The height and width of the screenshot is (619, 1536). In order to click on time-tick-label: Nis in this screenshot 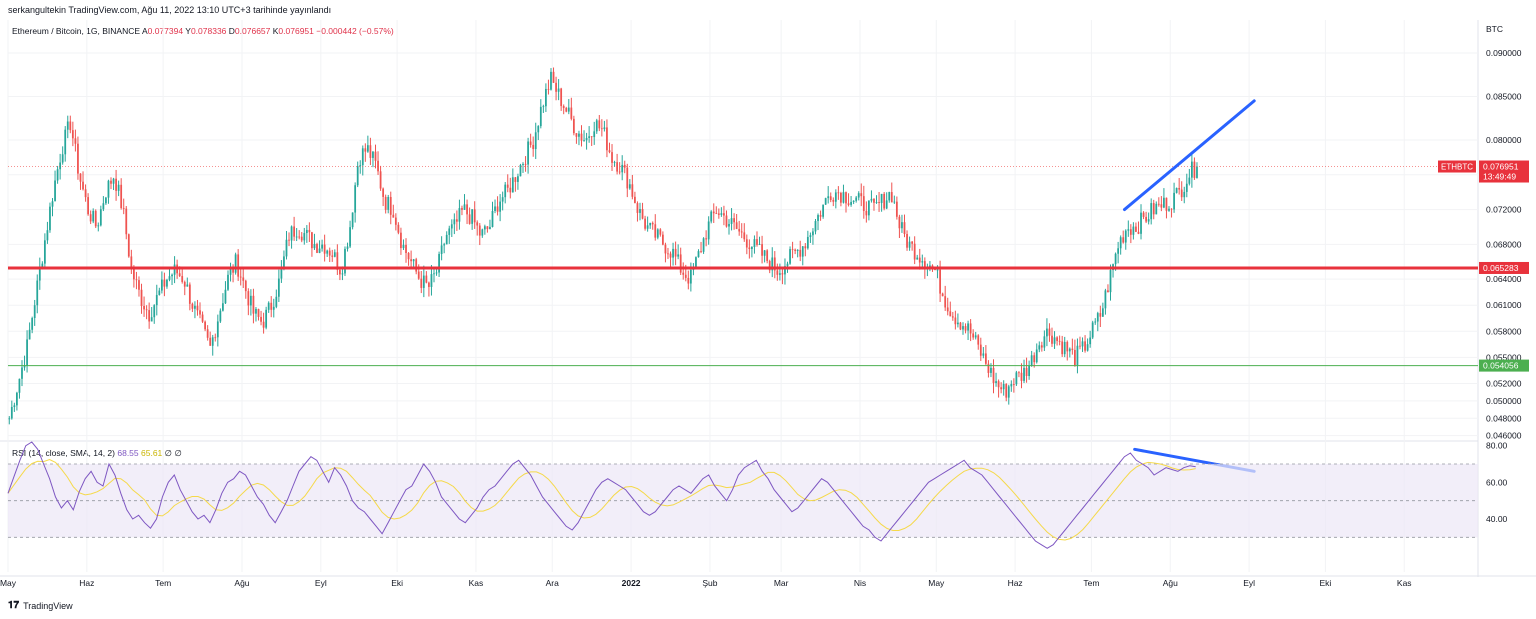, I will do `click(860, 583)`.